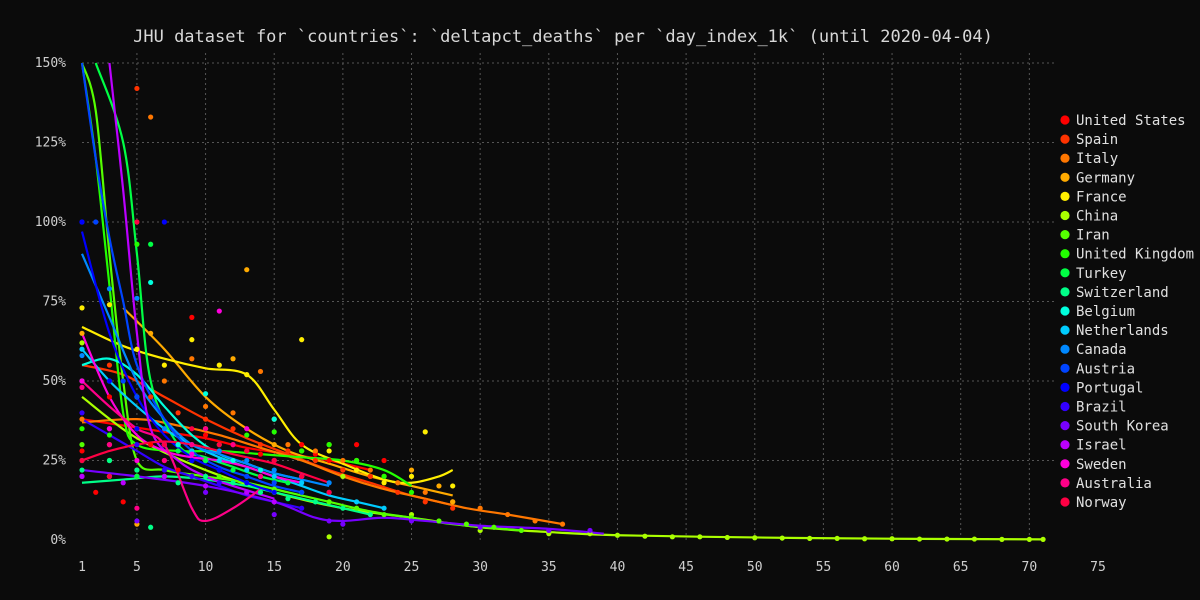 The height and width of the screenshot is (600, 1200). I want to click on x-tick-label: 70, so click(1030, 567).